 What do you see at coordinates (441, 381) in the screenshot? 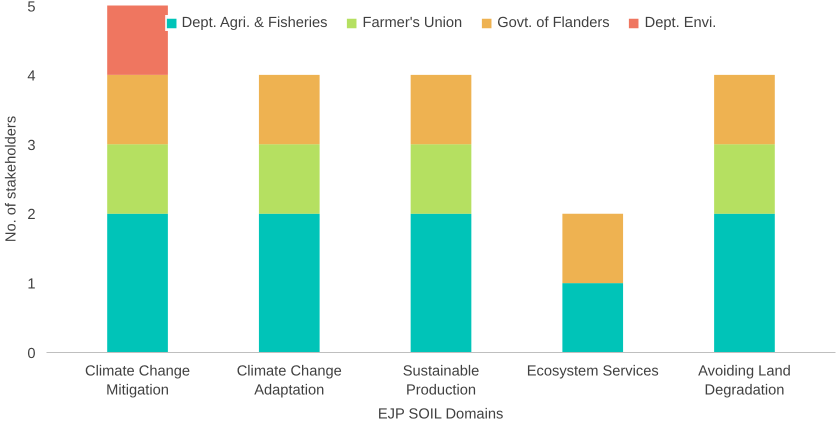
I see `x-tick-label: Sustainable Production` at bounding box center [441, 381].